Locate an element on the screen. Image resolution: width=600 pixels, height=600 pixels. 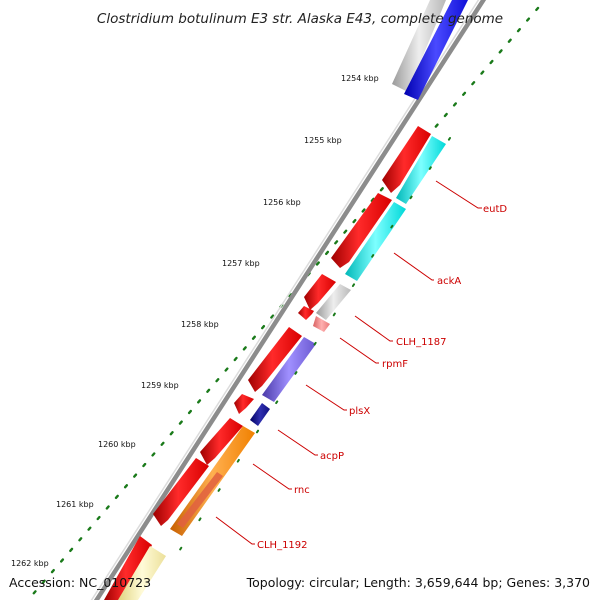
feature-top-grey is located at coordinates (419, 46).